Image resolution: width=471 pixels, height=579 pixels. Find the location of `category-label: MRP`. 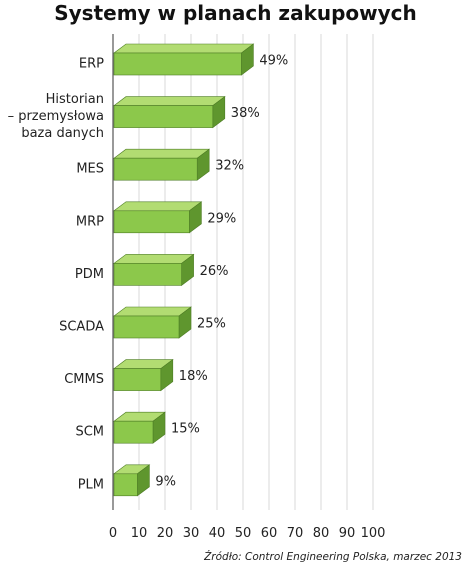

category-label: MRP is located at coordinates (90, 221).